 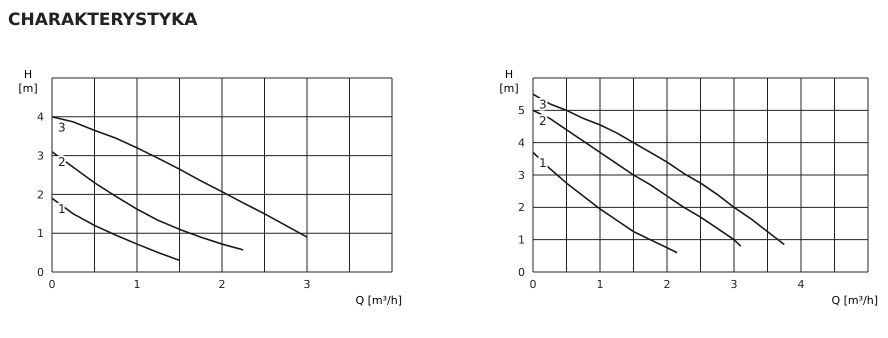 I want to click on chart-title: CHARAKTERYSTYKA, so click(x=103, y=20).